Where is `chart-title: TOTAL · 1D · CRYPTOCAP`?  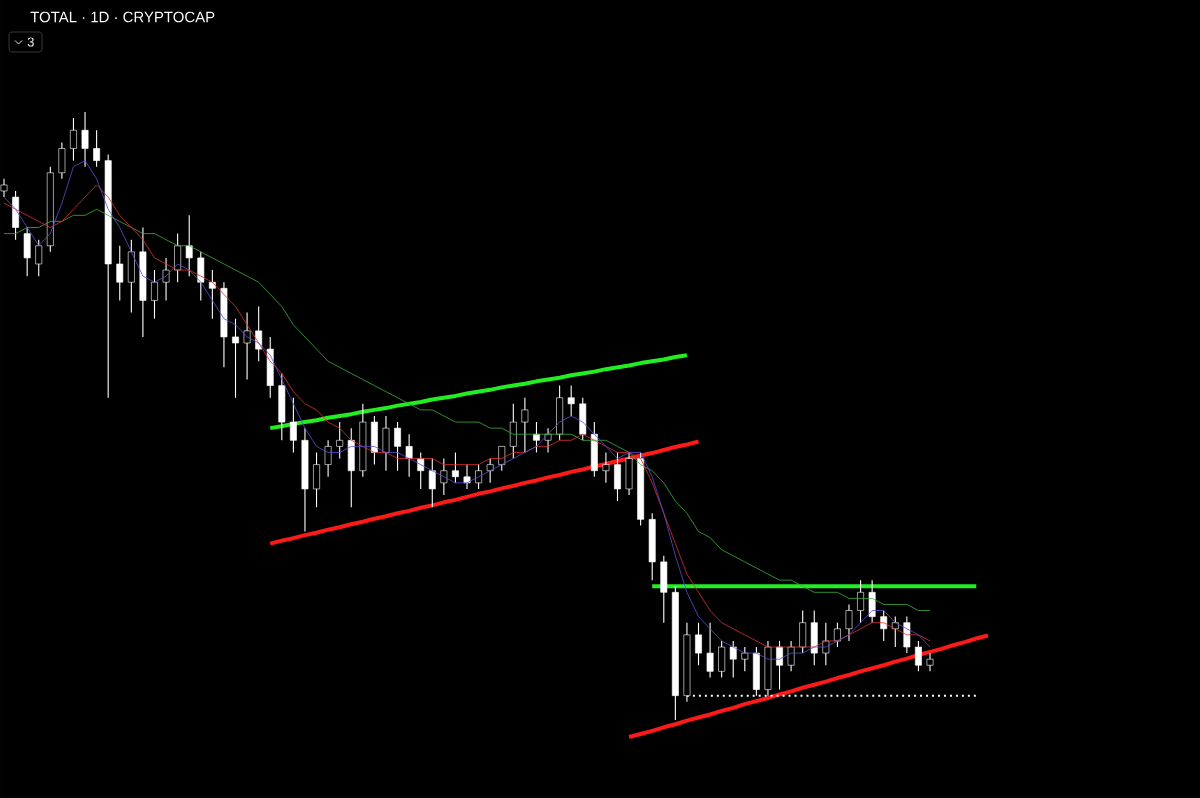 chart-title: TOTAL · 1D · CRYPTOCAP is located at coordinates (122, 17).